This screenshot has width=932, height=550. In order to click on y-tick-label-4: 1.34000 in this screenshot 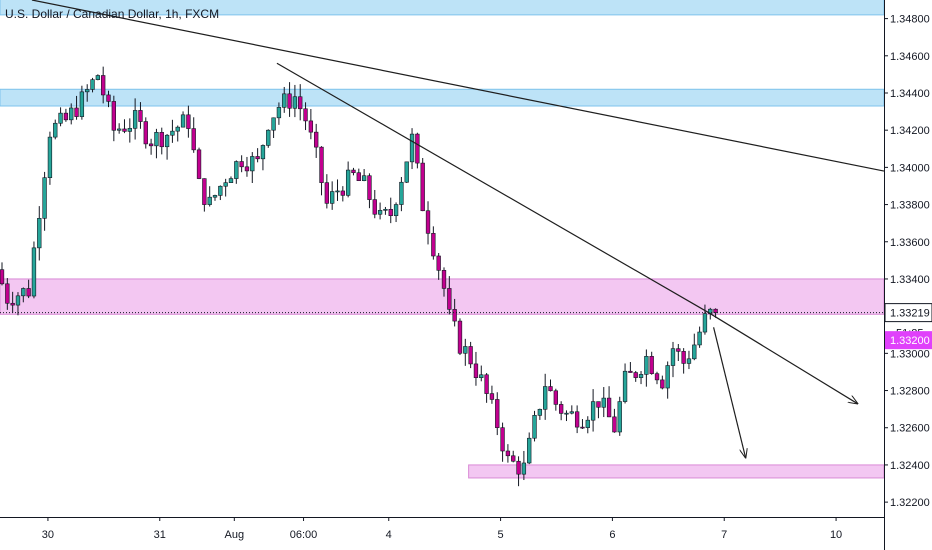, I will do `click(910, 168)`.